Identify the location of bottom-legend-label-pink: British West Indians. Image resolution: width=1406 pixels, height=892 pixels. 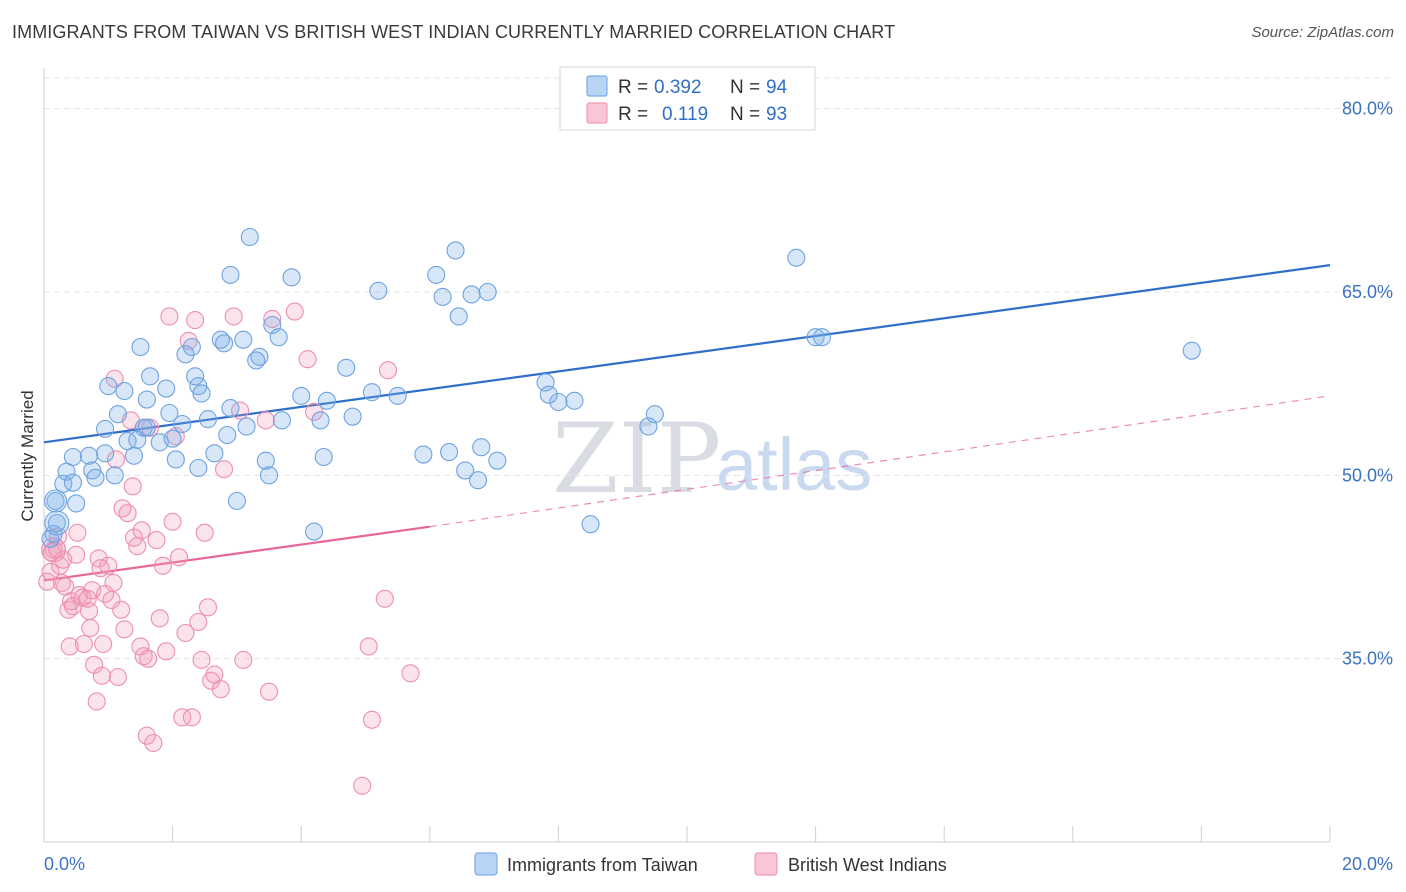
(867, 865).